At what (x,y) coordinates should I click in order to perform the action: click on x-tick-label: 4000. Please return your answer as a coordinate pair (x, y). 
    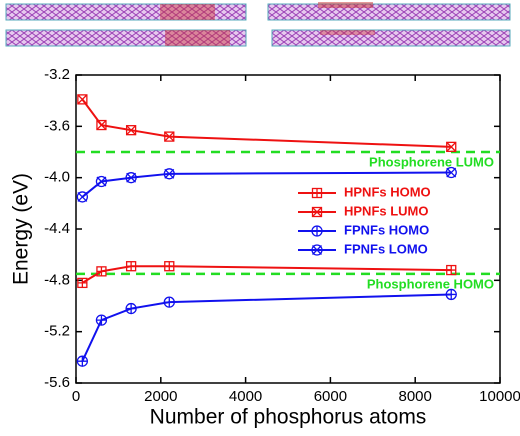
    Looking at the image, I should click on (245, 396).